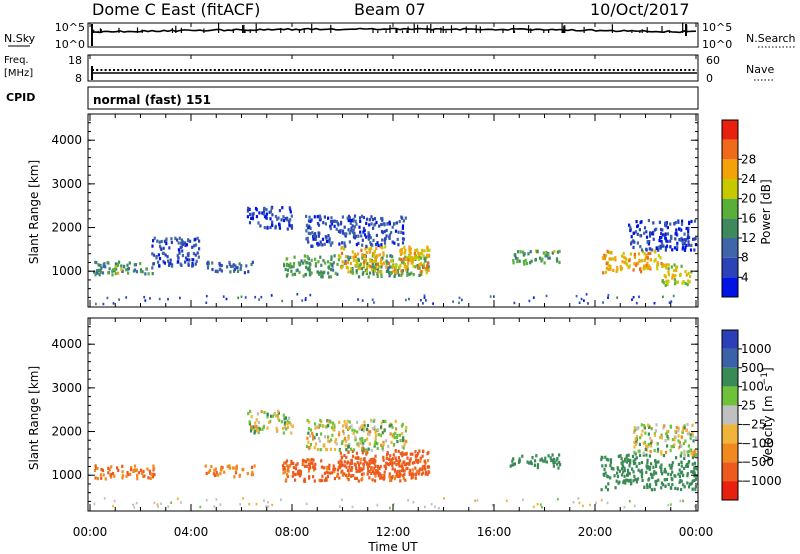 The height and width of the screenshot is (554, 800). Describe the element at coordinates (394, 30) in the screenshot. I see `nsky-trace` at that location.